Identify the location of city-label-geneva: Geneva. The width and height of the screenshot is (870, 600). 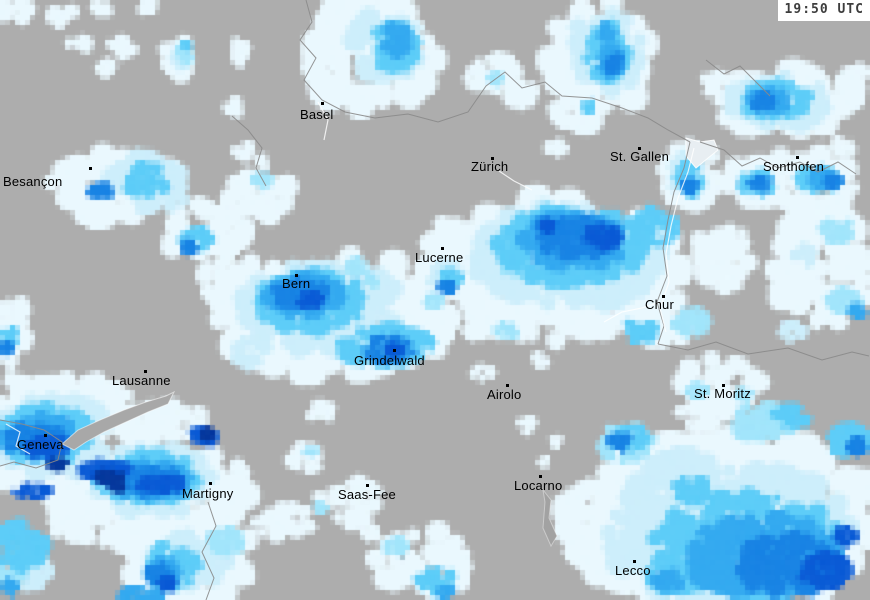
(40, 444).